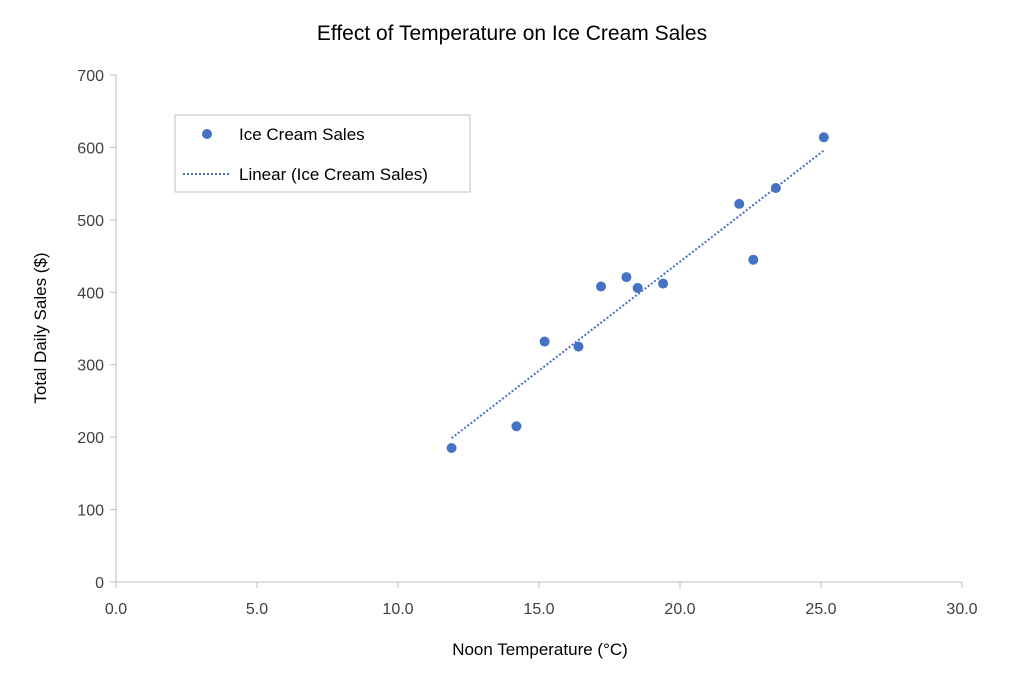  Describe the element at coordinates (397, 609) in the screenshot. I see `x-tick-label: 10.0` at that location.